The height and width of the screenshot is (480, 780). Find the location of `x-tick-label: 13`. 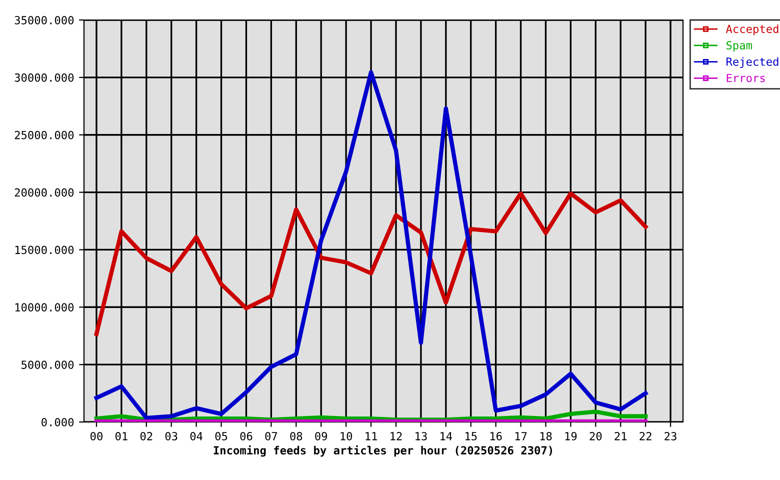

x-tick-label: 13 is located at coordinates (421, 436).